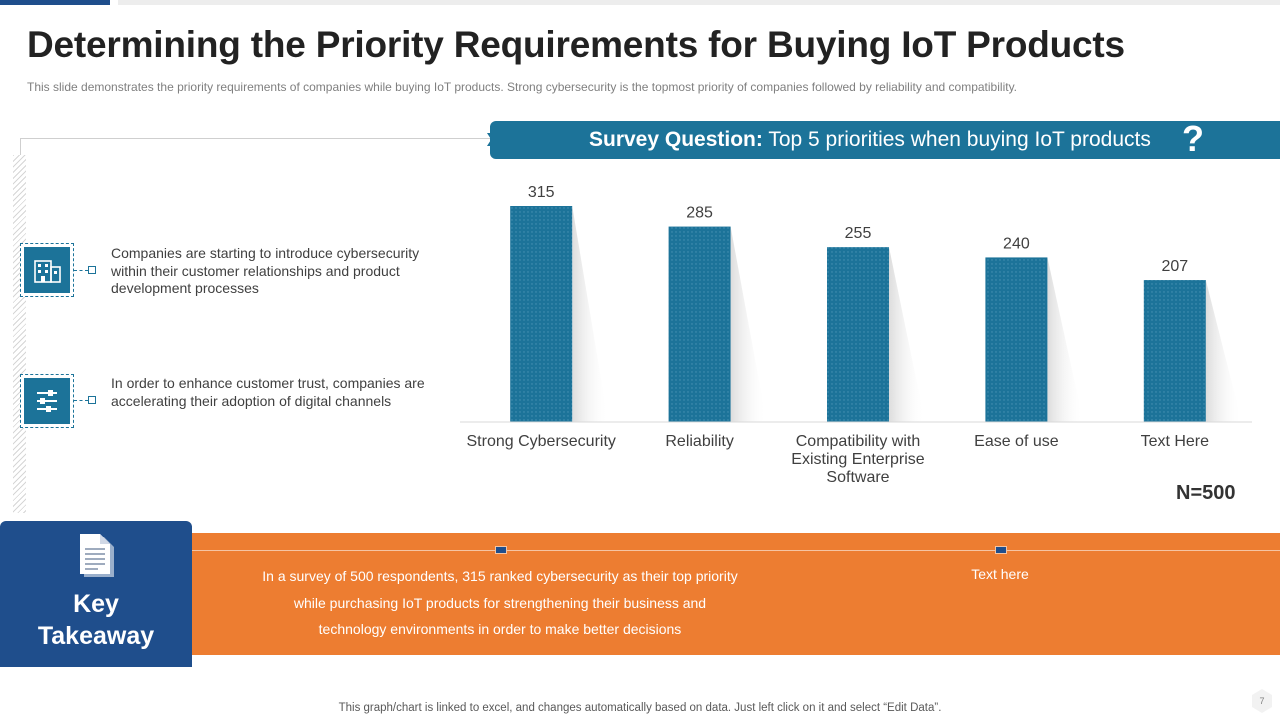  I want to click on category-label: Text Here, so click(1175, 441).